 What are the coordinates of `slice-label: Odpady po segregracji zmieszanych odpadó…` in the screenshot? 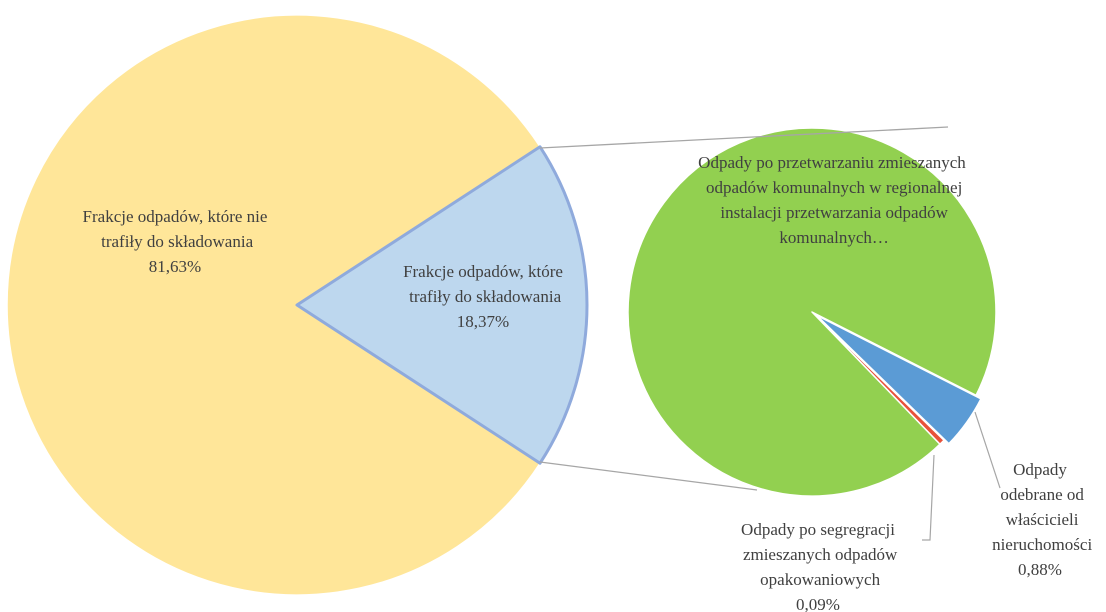 It's located at (818, 554).